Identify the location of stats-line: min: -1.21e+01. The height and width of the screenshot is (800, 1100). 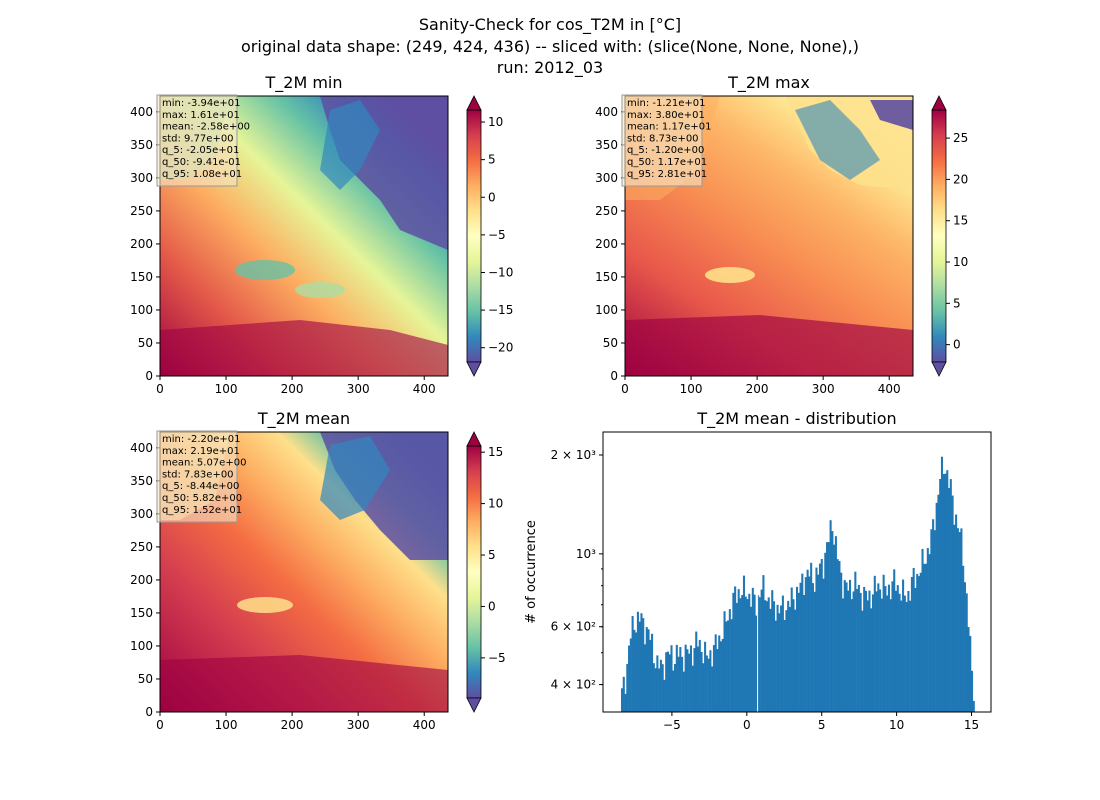
(666, 103).